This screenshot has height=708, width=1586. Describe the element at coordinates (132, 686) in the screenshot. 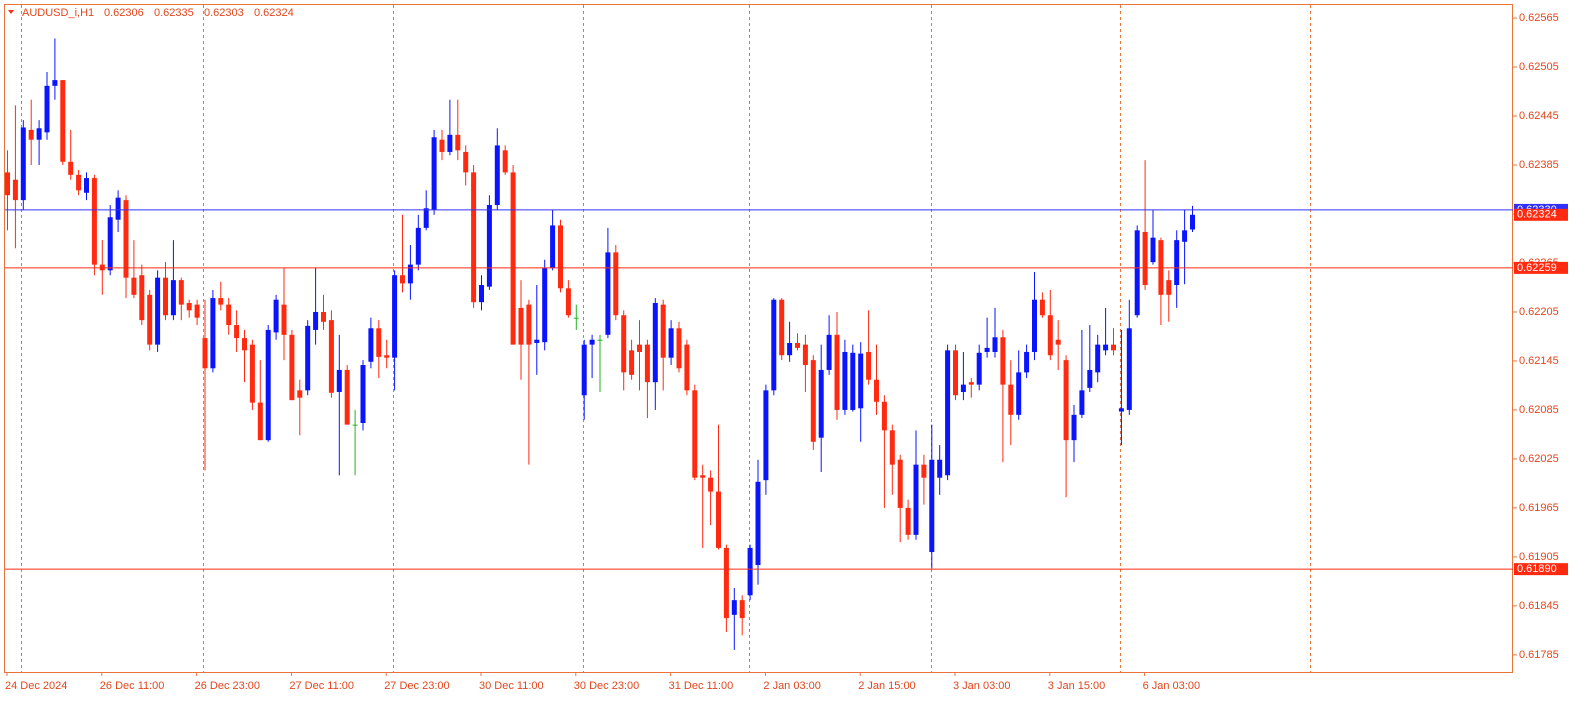

I see `x-tick-label: 26 Dec 11:00` at that location.